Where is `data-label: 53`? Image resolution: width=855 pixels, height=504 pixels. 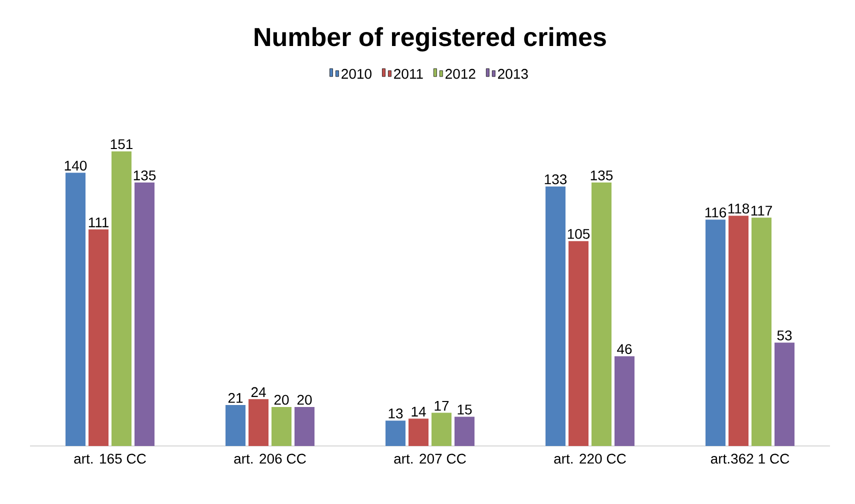 data-label: 53 is located at coordinates (784, 335).